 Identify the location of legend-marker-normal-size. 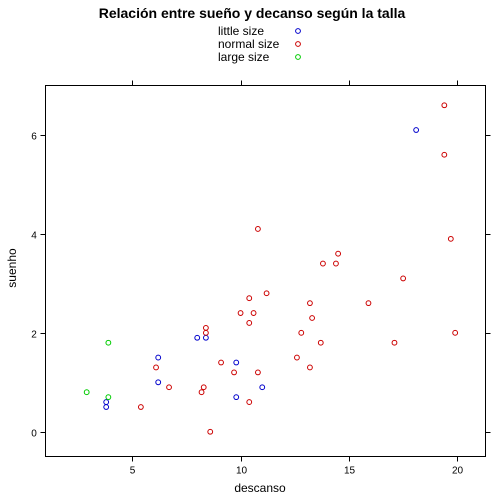
(298, 44).